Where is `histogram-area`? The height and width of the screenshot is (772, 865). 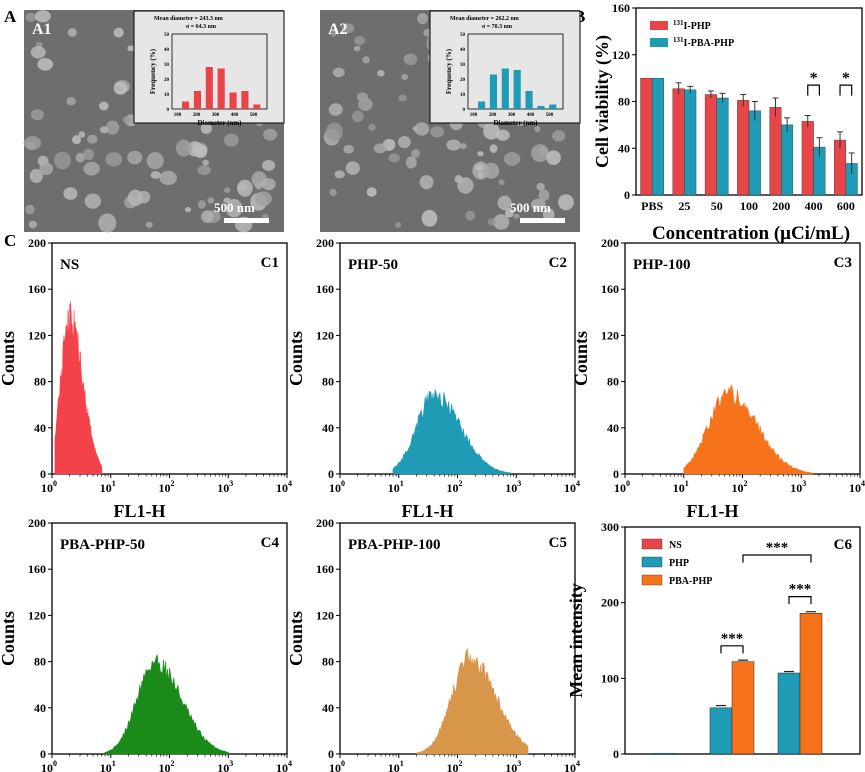
histogram-area is located at coordinates (166, 704).